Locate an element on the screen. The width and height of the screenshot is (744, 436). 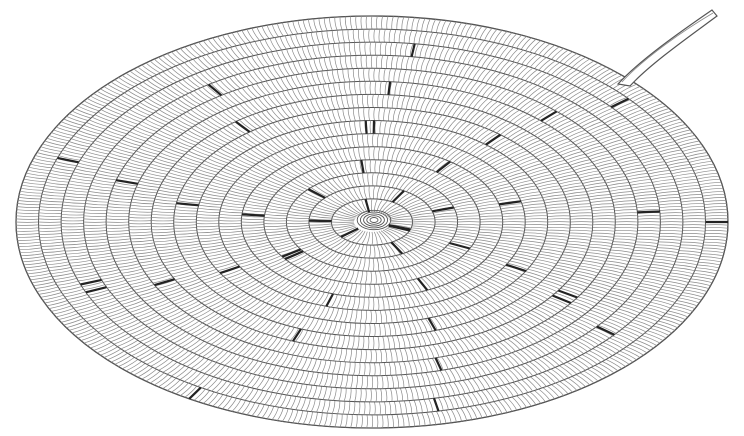
rope-tail is located at coordinates (667, 48).